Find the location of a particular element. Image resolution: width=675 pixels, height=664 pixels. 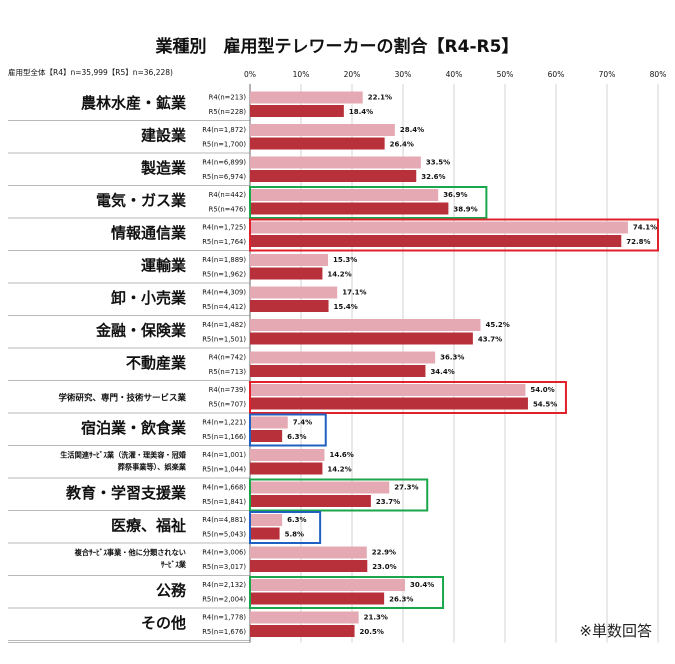

value-label-r5: 6.3% is located at coordinates (296, 437).